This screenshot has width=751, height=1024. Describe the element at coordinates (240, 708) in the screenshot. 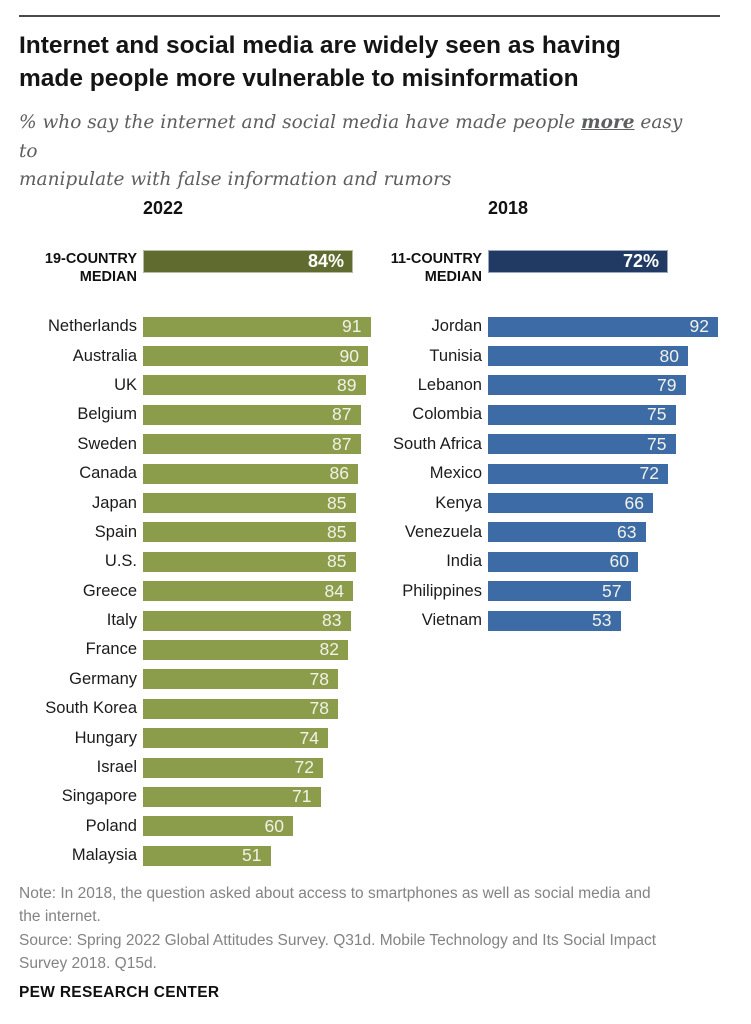

I see `bar: 78` at that location.